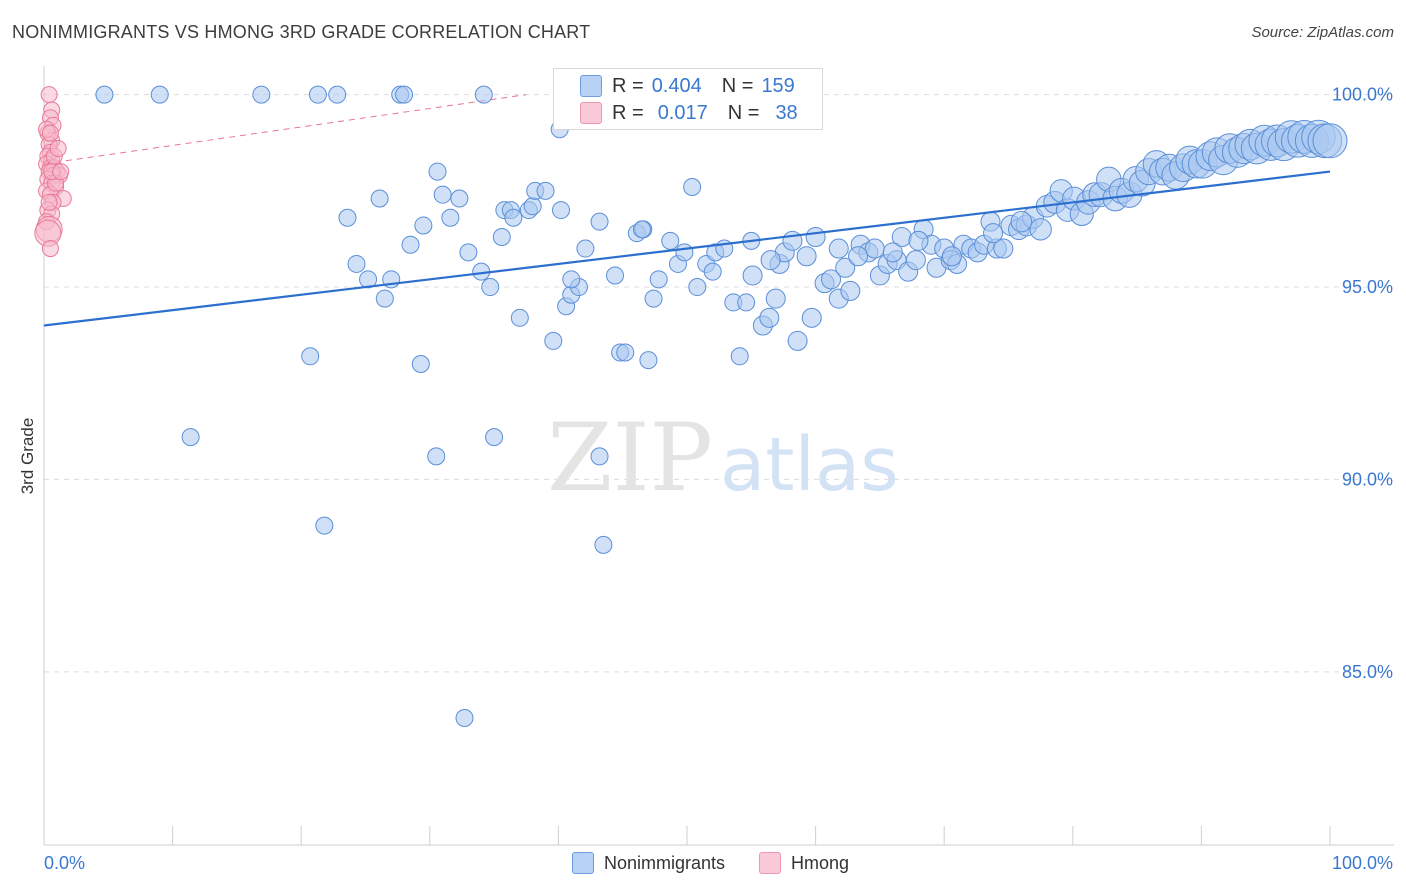 The image size is (1406, 892). Describe the element at coordinates (1362, 95) in the screenshot. I see `y-tick-label: 100.0%` at that location.